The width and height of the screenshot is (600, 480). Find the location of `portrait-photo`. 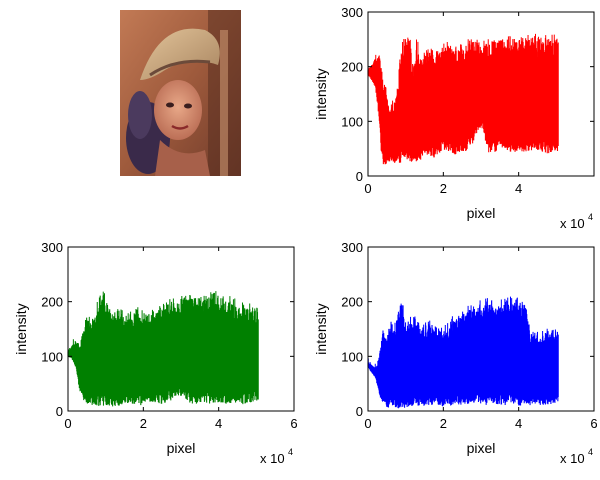

portrait-photo is located at coordinates (180, 93).